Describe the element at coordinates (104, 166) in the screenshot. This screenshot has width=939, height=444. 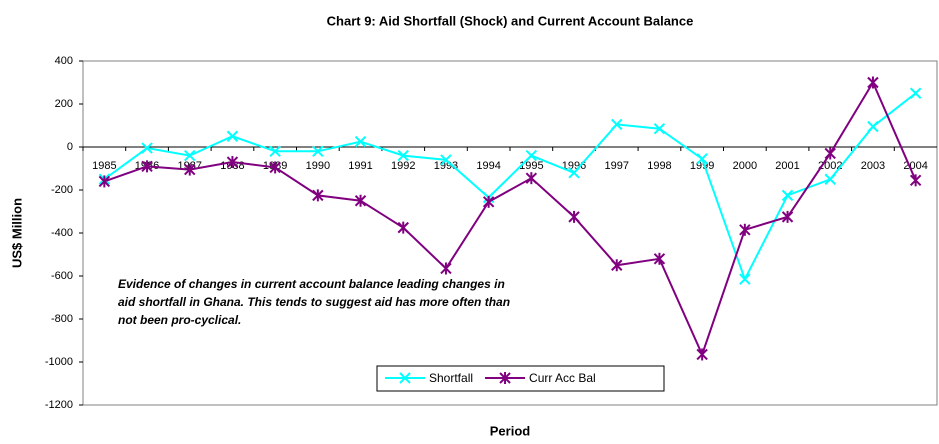
I see `x-tick-label: 1985` at that location.